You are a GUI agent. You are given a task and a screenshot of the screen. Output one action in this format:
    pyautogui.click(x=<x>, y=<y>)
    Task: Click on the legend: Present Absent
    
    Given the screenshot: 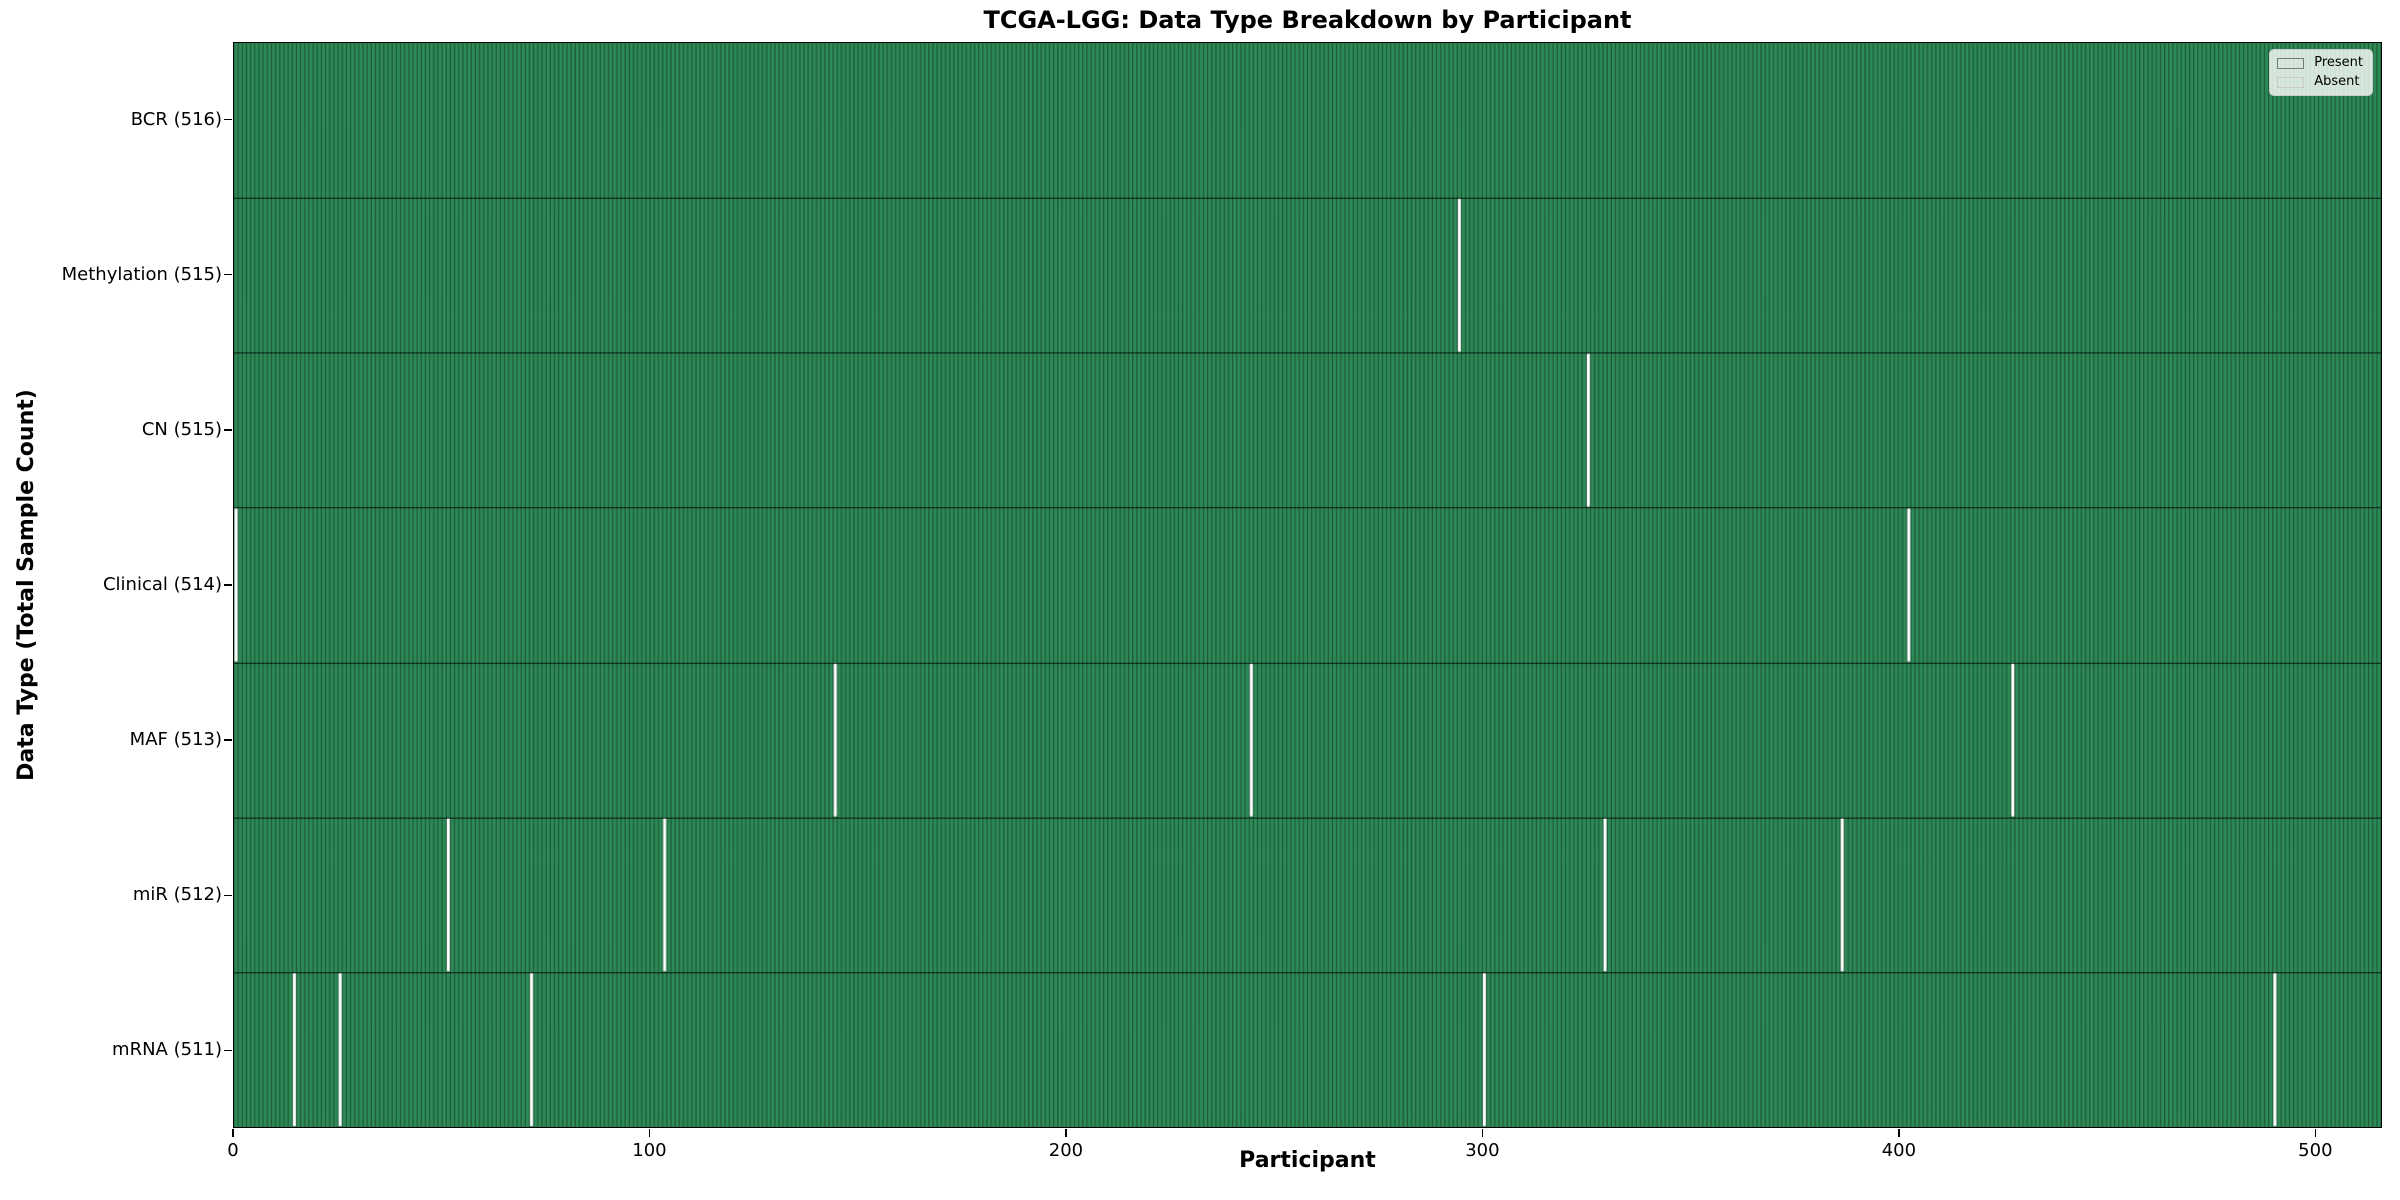 What is the action you would take?
    pyautogui.click(x=2321, y=72)
    